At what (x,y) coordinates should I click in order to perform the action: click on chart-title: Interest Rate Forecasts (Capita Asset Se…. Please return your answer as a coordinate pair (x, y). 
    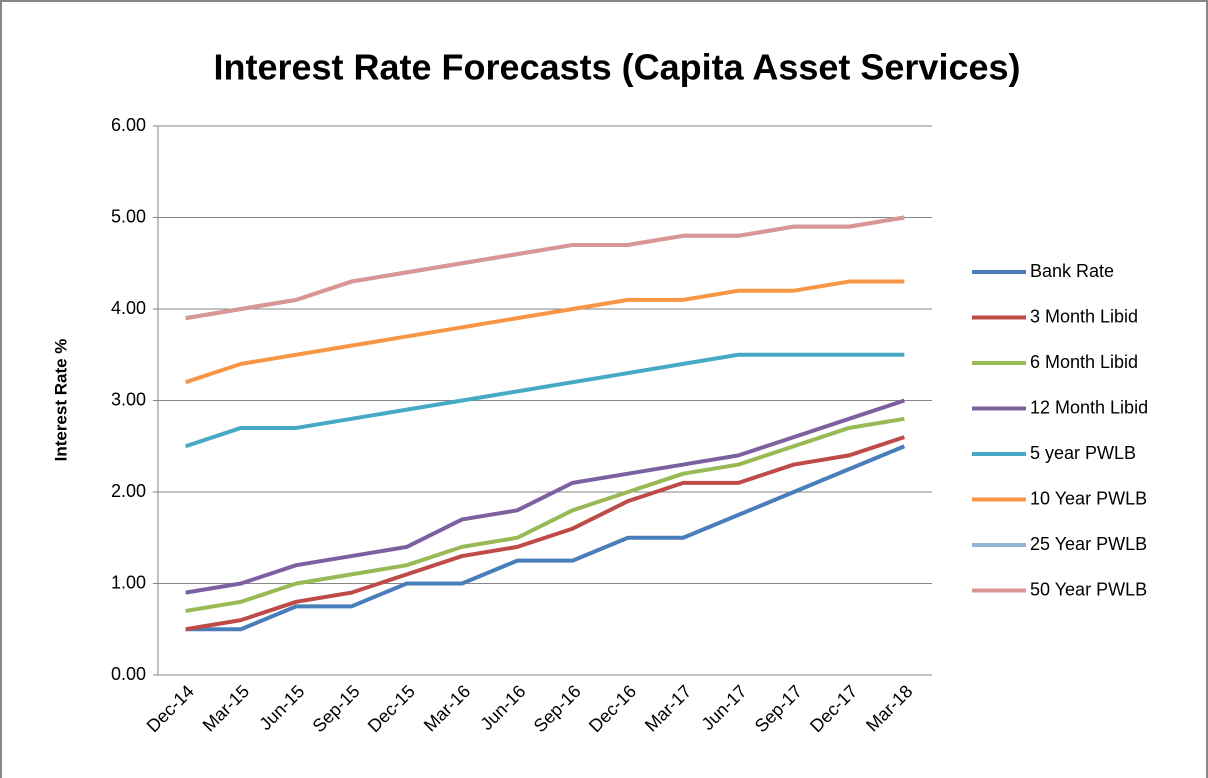
    Looking at the image, I should click on (616, 67).